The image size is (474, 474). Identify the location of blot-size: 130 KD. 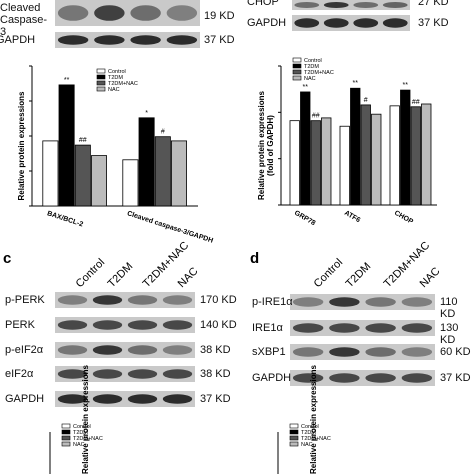
(449, 334).